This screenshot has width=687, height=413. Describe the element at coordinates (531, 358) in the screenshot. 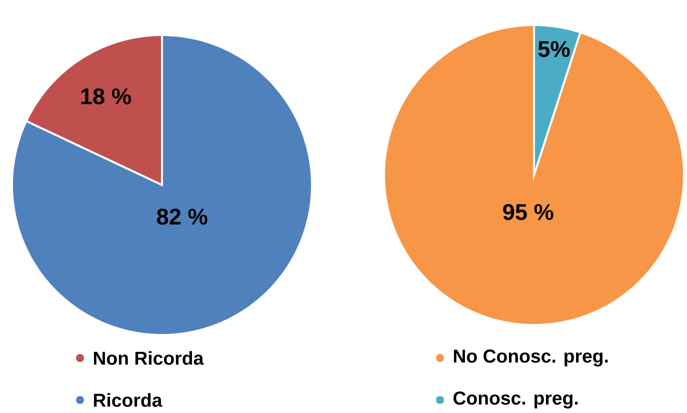

I see `legend-label: No Conosc. preg.` at that location.